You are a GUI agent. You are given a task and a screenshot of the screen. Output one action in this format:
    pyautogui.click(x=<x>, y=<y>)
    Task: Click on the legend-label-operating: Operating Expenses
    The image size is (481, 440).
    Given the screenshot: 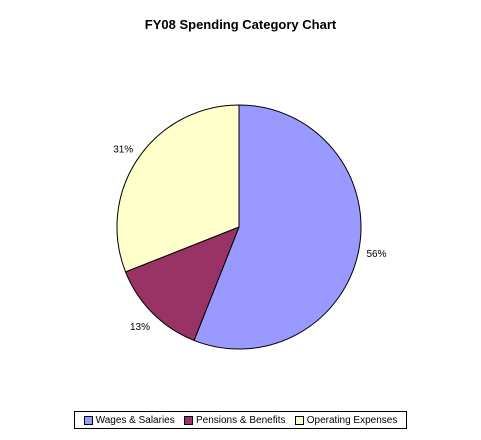 What is the action you would take?
    pyautogui.click(x=352, y=420)
    